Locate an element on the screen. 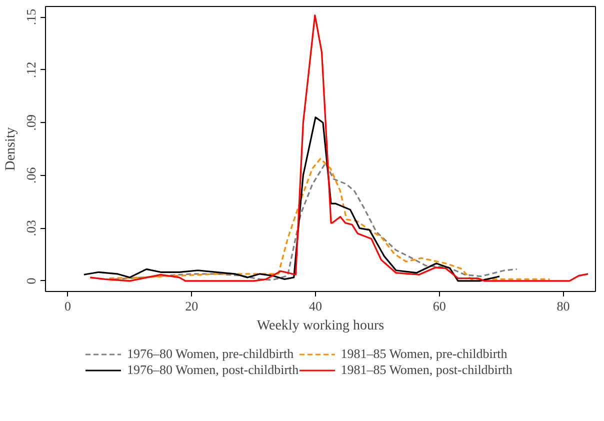 The image size is (604, 421). y-tick-label: .12 is located at coordinates (31, 70).